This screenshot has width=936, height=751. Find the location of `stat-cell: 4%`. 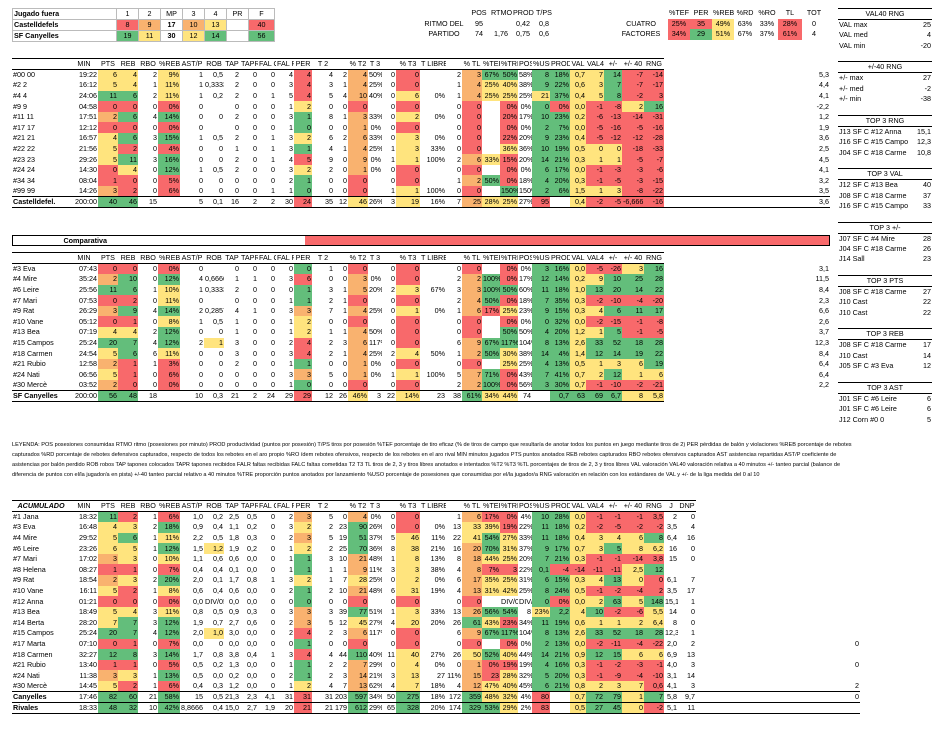

stat-cell: 4% is located at coordinates (560, 353).